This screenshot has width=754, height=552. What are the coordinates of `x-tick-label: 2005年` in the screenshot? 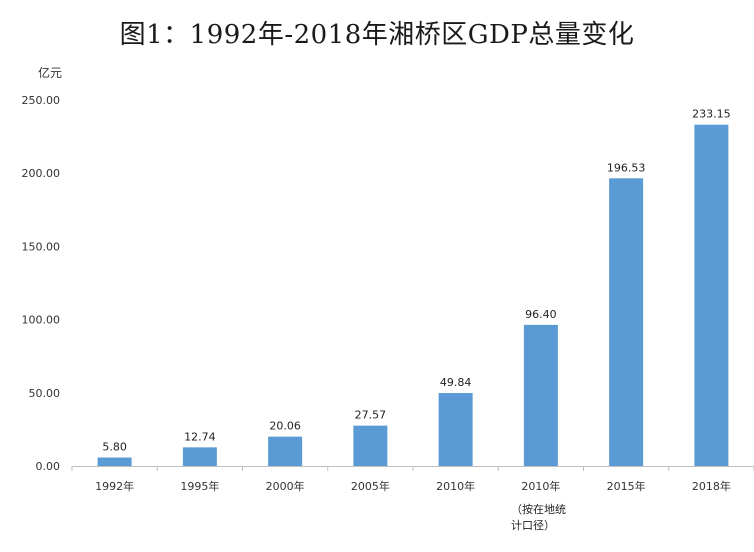 It's located at (370, 486).